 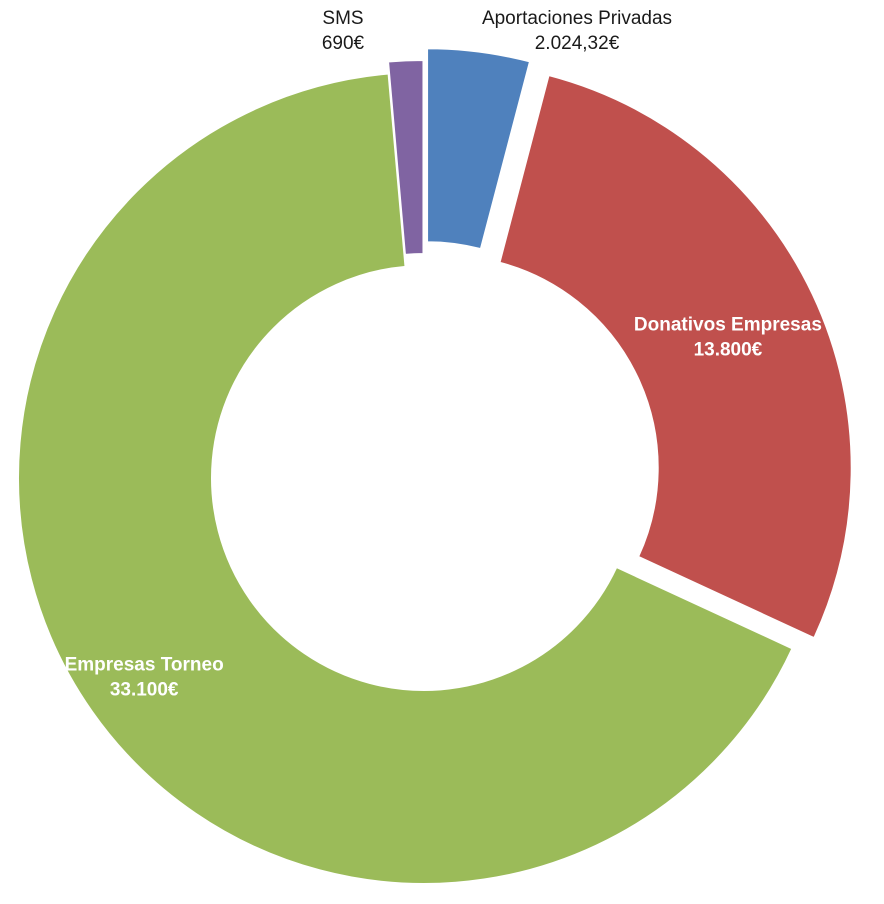 What do you see at coordinates (728, 338) in the screenshot?
I see `data-label-donativos-empresas: Donativos Empresas 13.800€` at bounding box center [728, 338].